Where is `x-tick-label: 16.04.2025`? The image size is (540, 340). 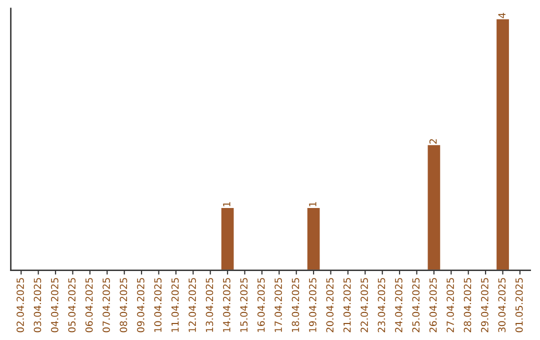
x-tick-label: 16.04.2025 is located at coordinates (261, 305).